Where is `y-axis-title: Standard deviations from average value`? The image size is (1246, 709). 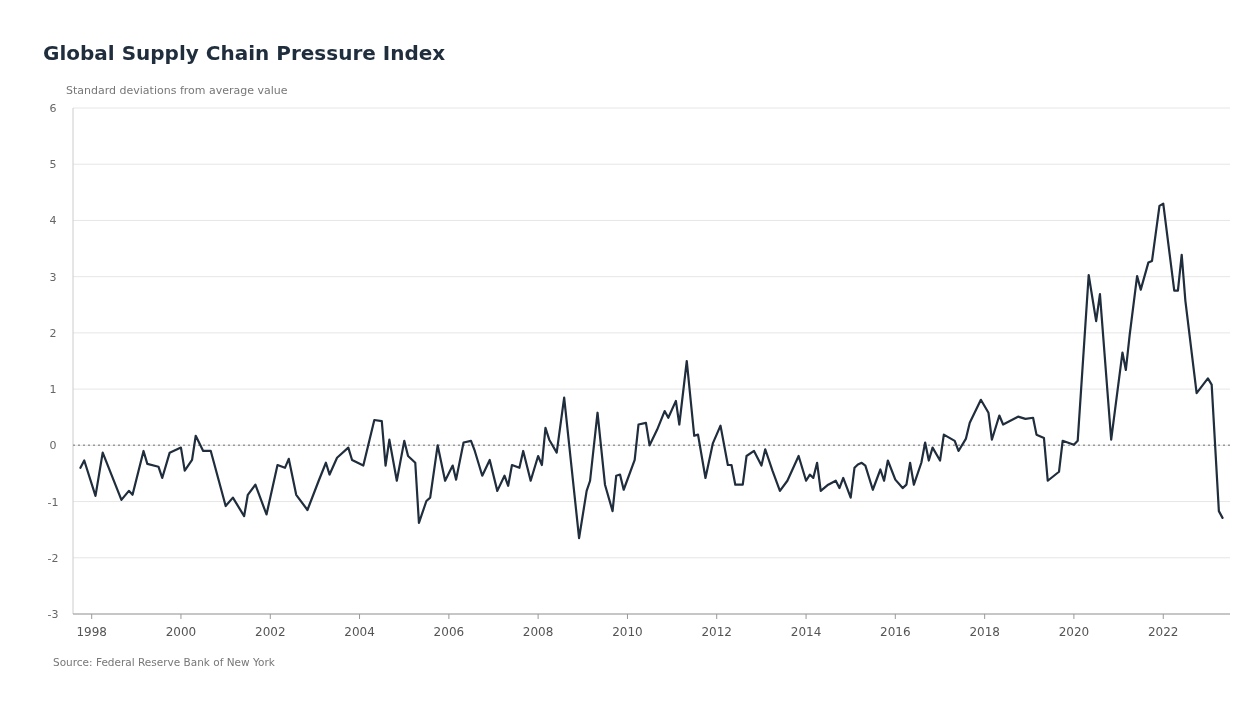 y-axis-title: Standard deviations from average value is located at coordinates (177, 90).